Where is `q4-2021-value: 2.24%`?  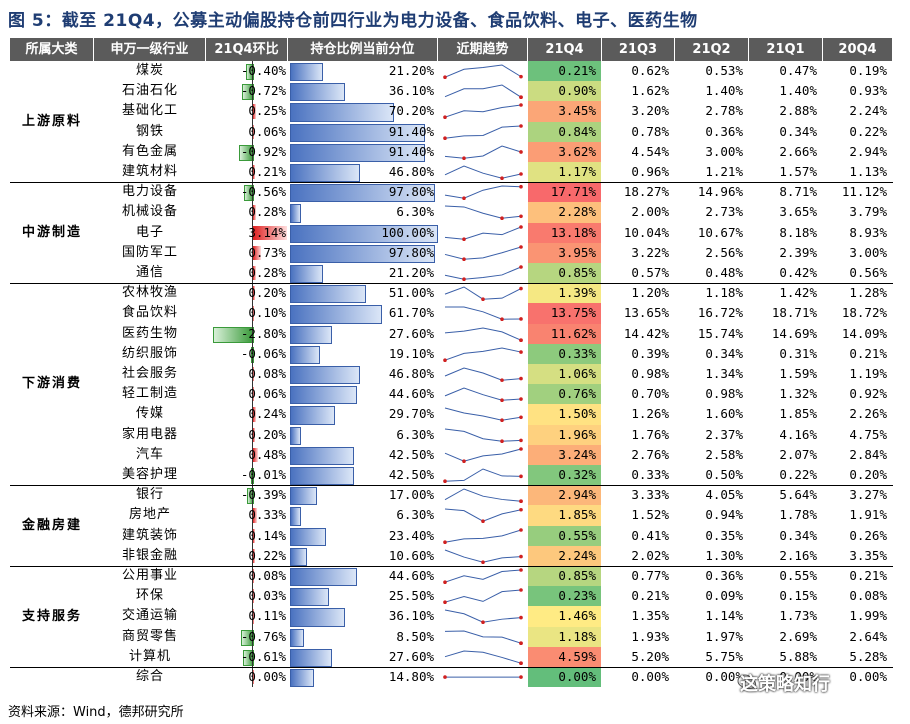
q4-2021-value: 2.24% is located at coordinates (577, 555).